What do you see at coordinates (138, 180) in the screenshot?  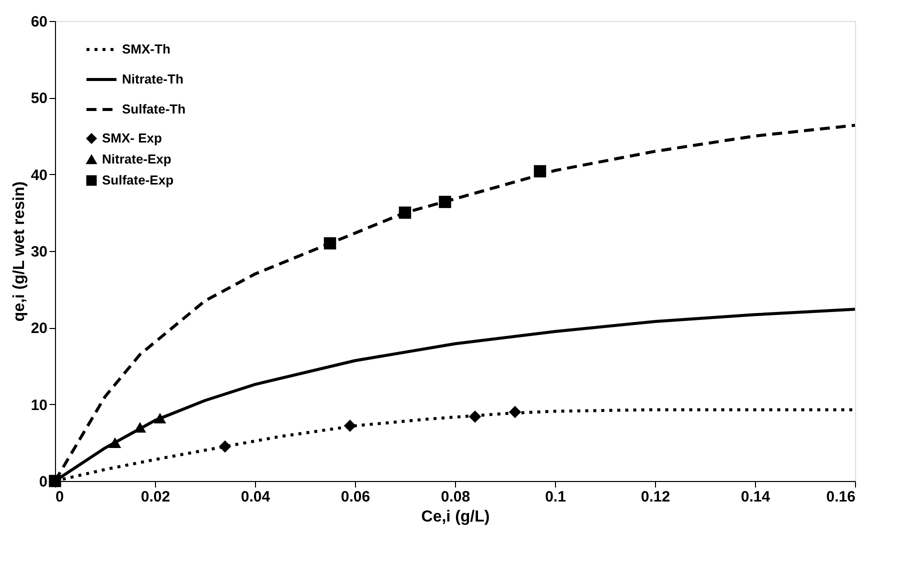 I see `legend-label: Sulfate-Exp` at bounding box center [138, 180].